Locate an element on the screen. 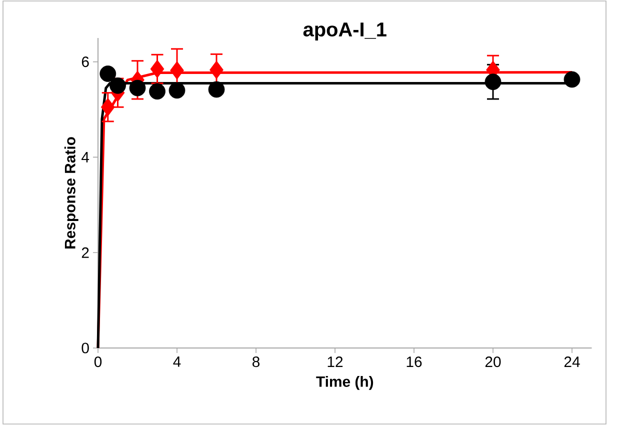 The width and height of the screenshot is (618, 425). y-tick-label: 2 is located at coordinates (85, 252).